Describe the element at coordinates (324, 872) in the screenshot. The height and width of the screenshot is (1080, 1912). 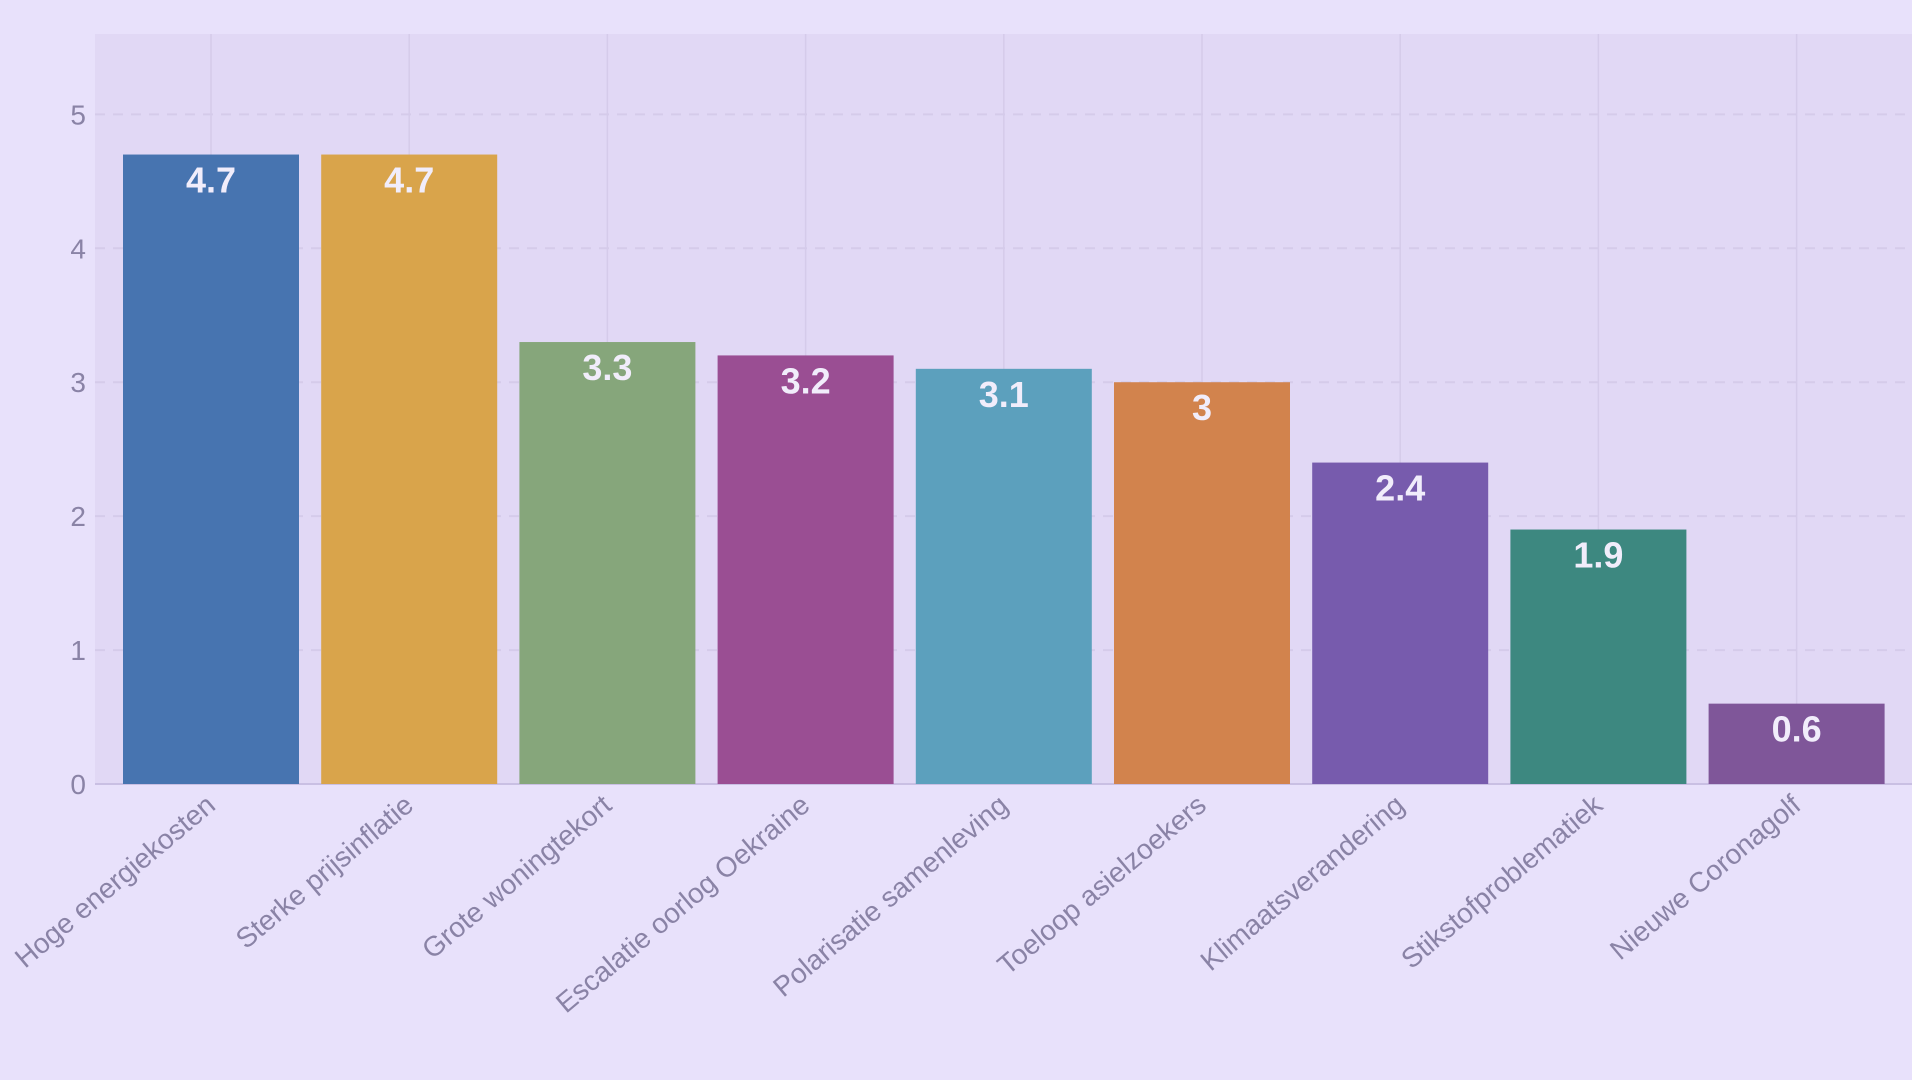
I see `x-category-label: Sterke prijsinflatie` at that location.